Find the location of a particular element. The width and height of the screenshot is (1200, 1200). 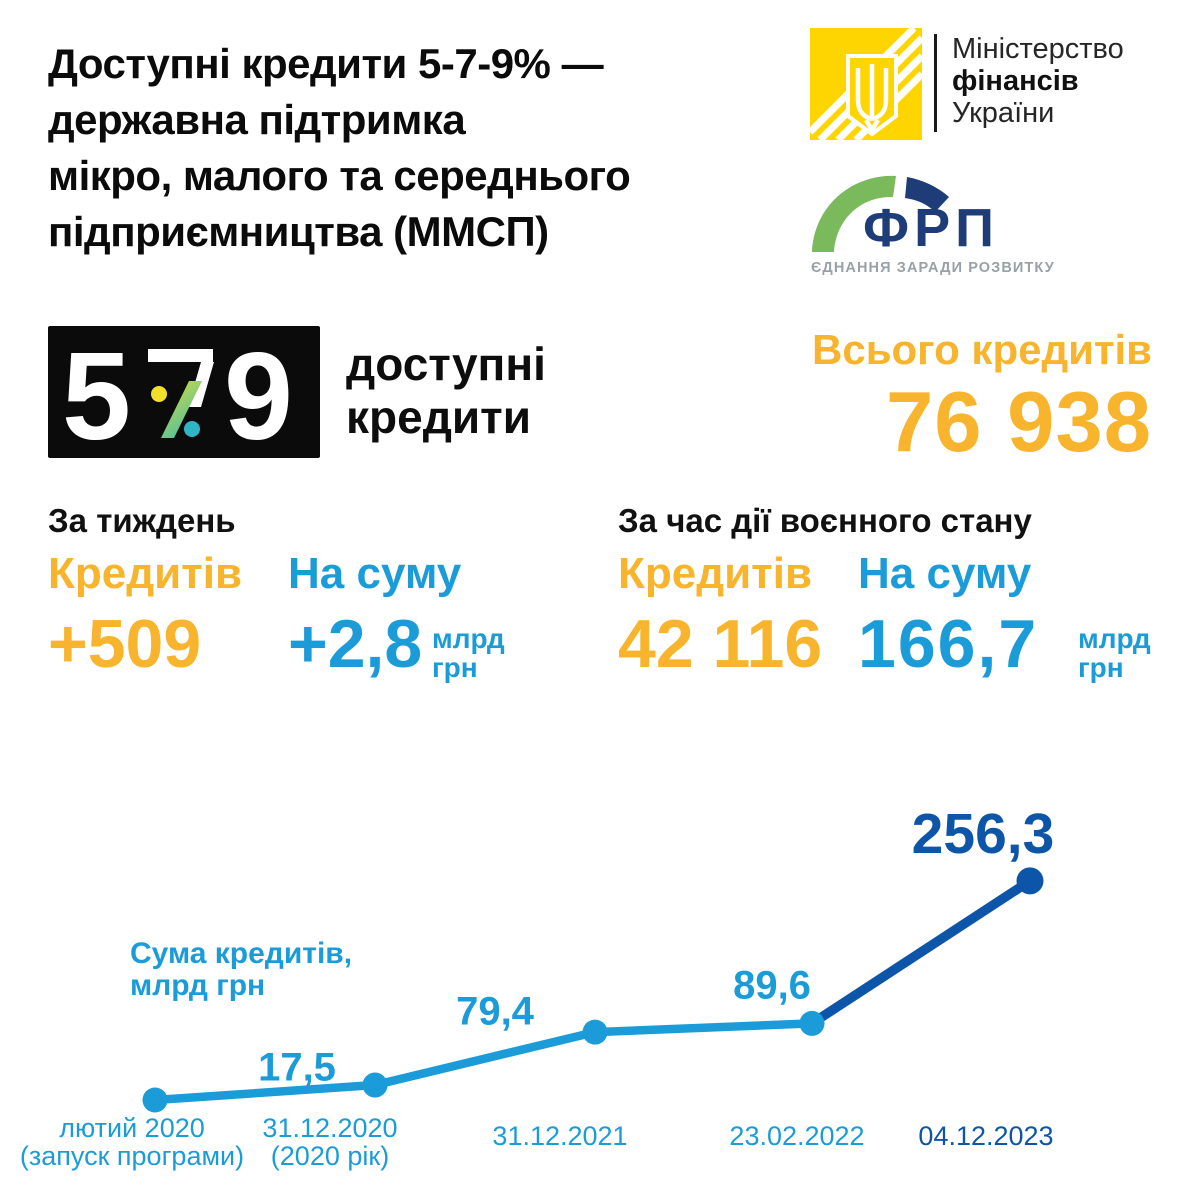

minfin-logo is located at coordinates (866, 86).